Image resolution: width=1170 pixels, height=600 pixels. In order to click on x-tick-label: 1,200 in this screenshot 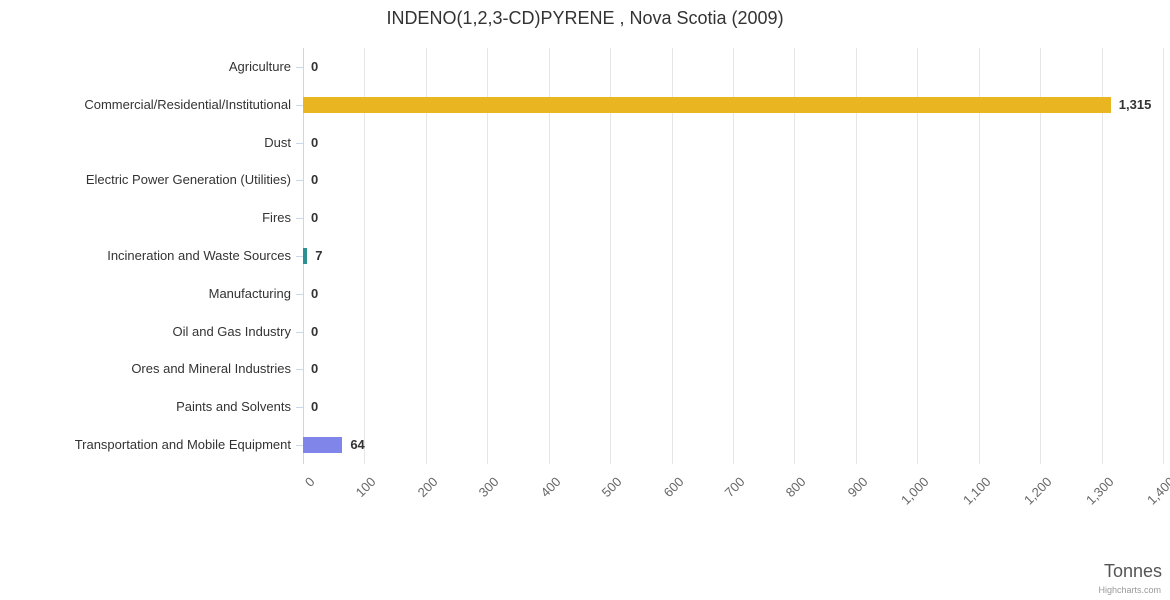, I will do `click(1038, 491)`.